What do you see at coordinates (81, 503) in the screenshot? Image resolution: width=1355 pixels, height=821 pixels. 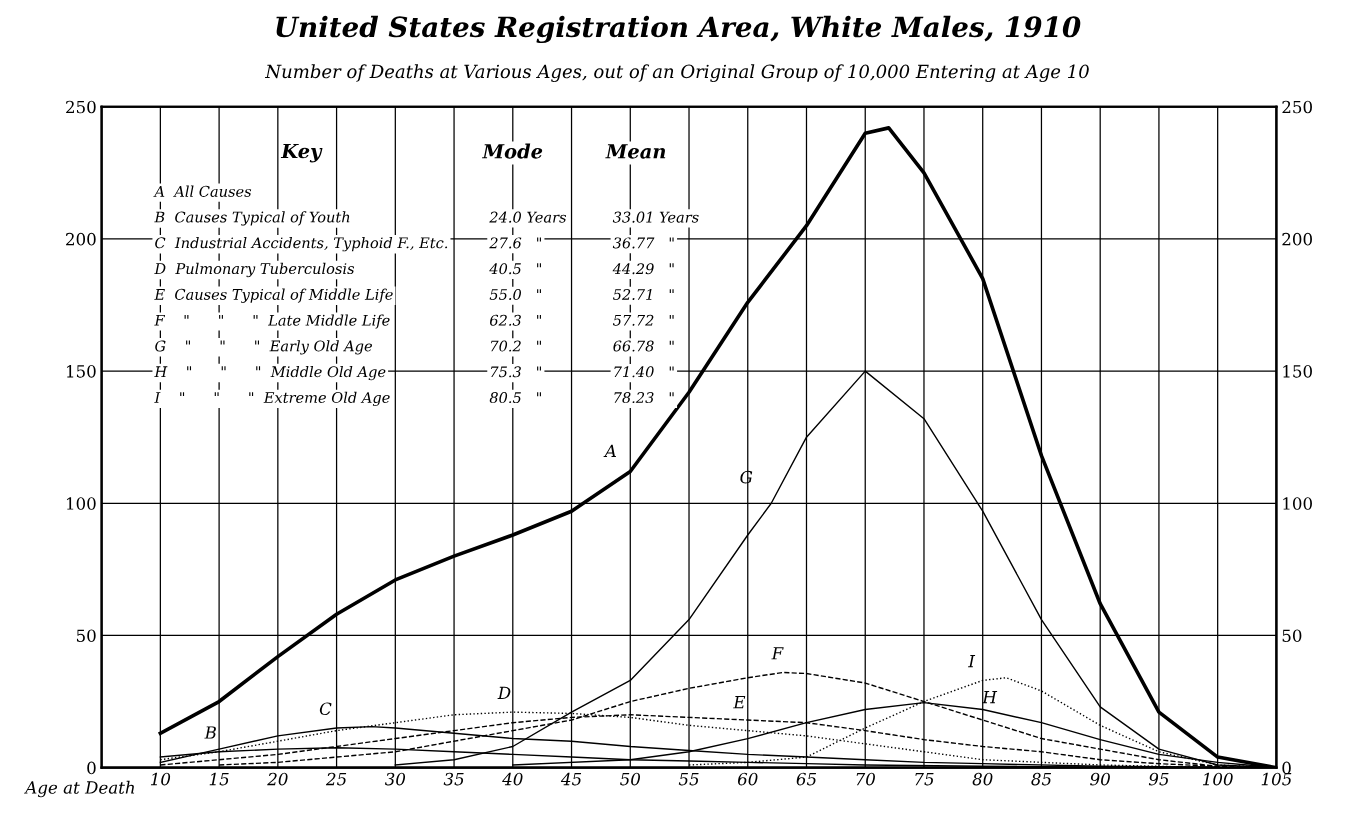 I see `y-tick-label: 100` at bounding box center [81, 503].